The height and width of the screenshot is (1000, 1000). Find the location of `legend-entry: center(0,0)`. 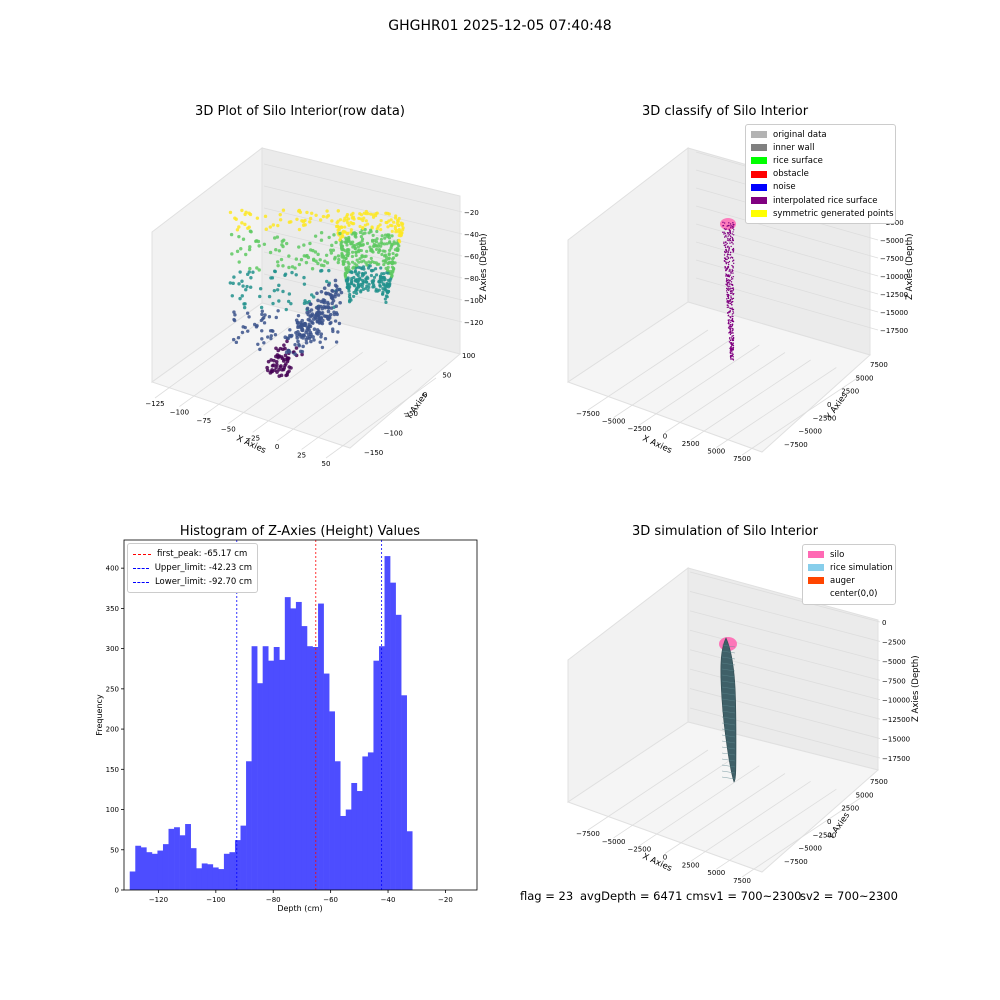

legend-entry: center(0,0) is located at coordinates (849, 594).